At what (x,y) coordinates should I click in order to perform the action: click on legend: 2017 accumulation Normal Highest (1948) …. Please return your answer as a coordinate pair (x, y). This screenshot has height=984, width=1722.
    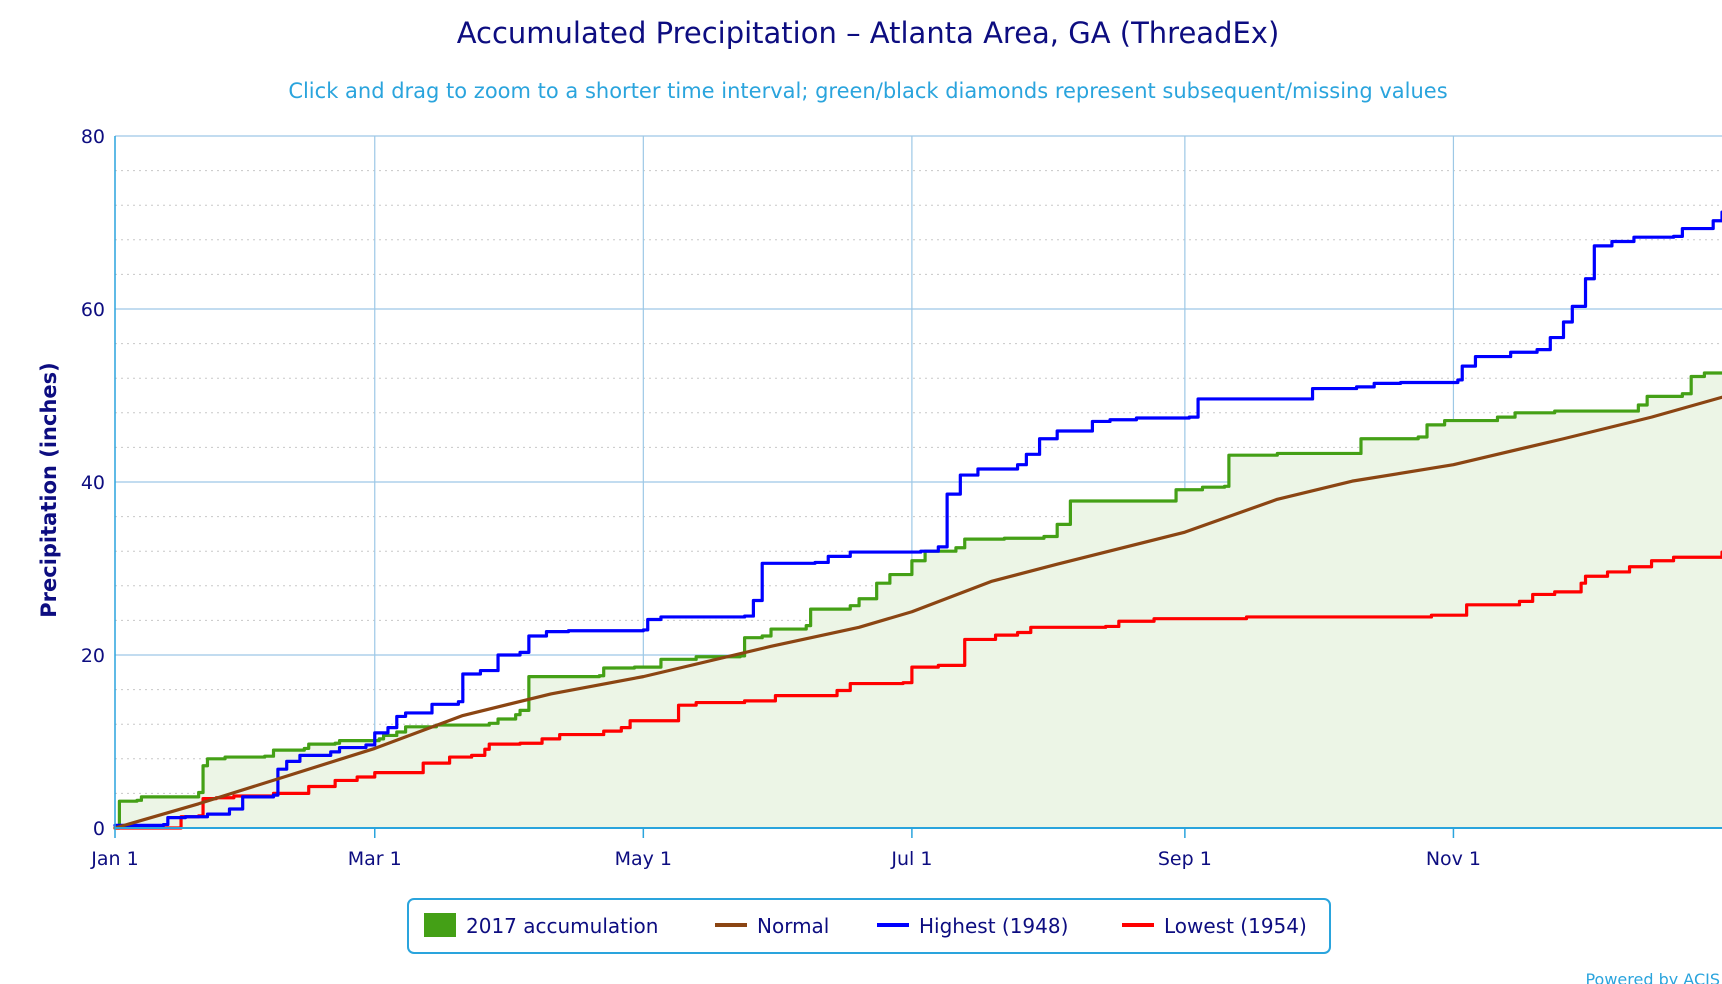
    Looking at the image, I should click on (869, 926).